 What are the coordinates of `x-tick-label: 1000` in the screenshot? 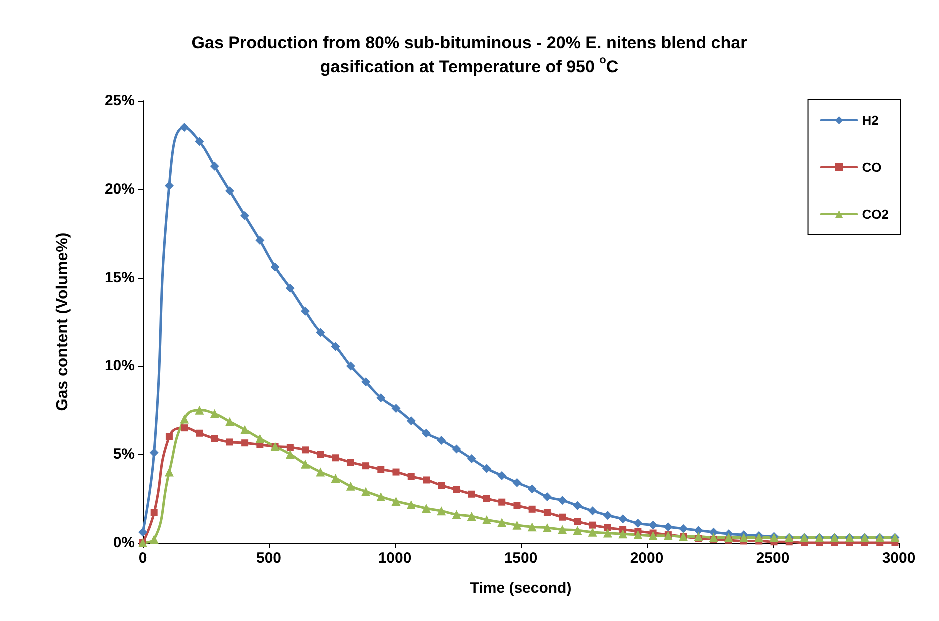 It's located at (395, 558).